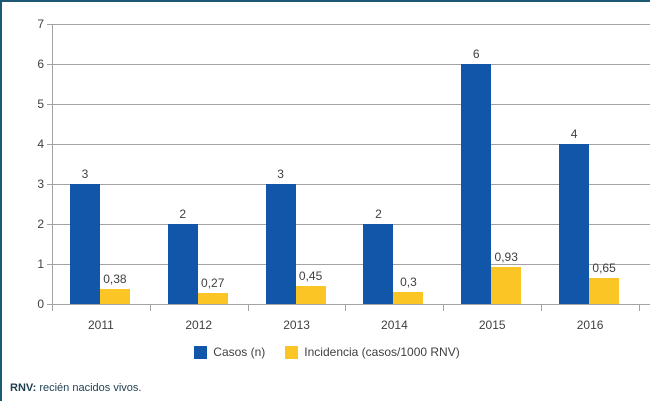 Image resolution: width=650 pixels, height=401 pixels. What do you see at coordinates (40, 144) in the screenshot?
I see `y-axis-label: 4` at bounding box center [40, 144].